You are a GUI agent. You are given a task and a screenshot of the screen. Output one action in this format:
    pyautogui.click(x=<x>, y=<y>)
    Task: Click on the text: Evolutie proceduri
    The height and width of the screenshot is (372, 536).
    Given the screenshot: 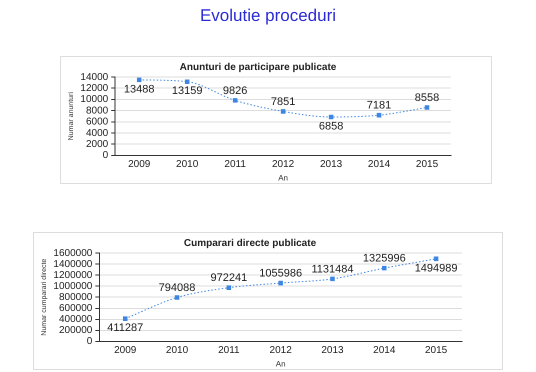 What is the action you would take?
    pyautogui.click(x=268, y=16)
    